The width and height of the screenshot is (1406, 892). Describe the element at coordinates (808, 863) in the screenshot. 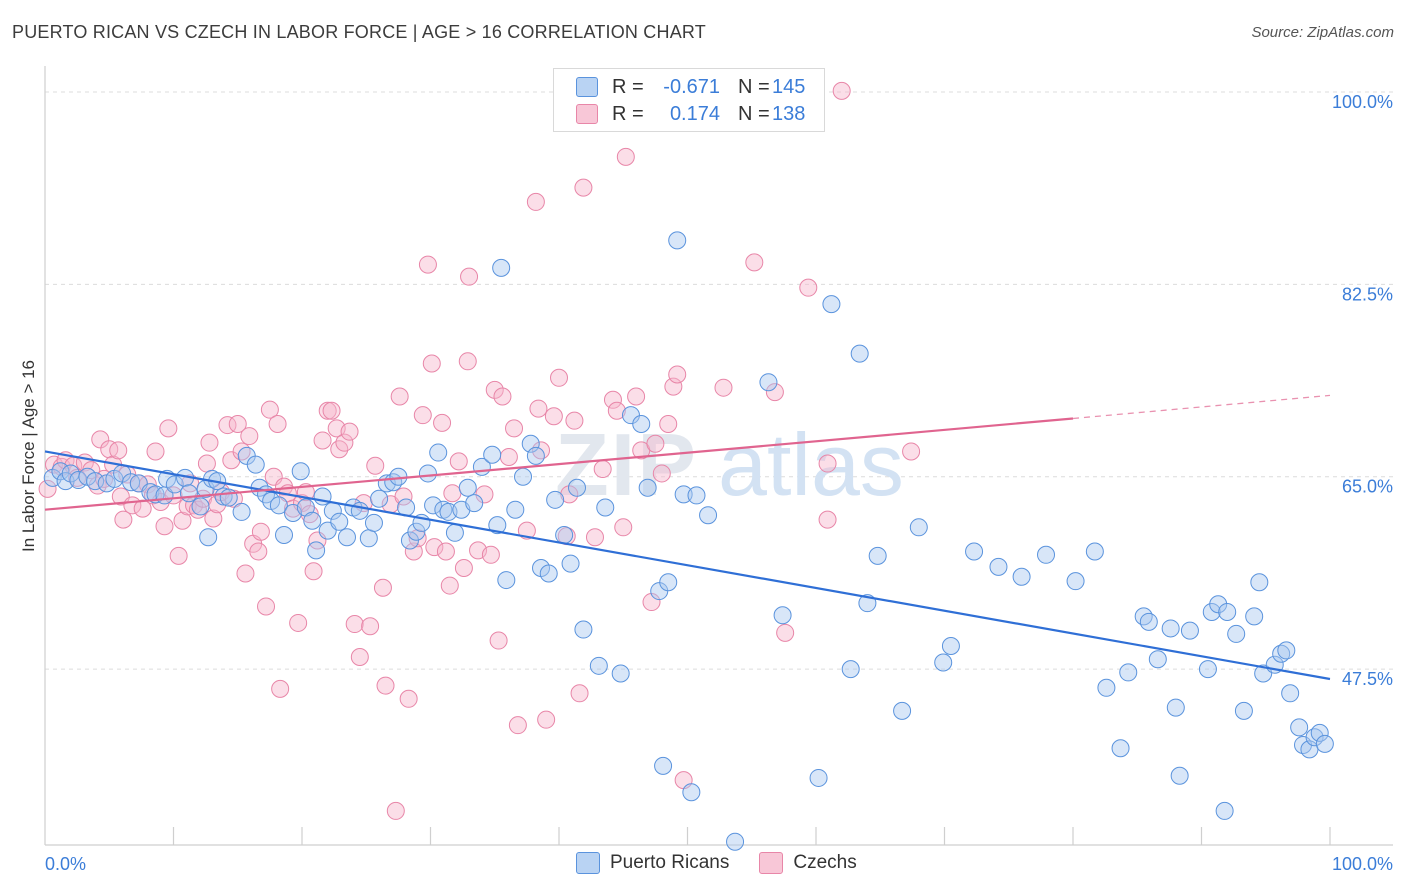

I see `legend-item-czechs: Czechs` at that location.